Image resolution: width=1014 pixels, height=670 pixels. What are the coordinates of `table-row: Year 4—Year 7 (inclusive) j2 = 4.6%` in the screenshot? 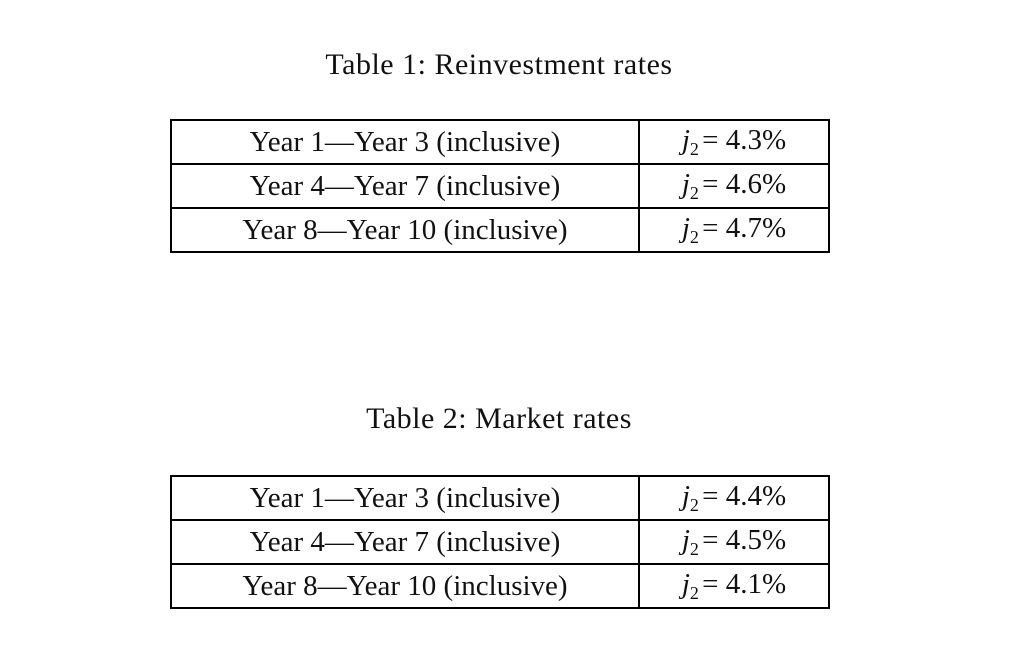 It's located at (500, 186).